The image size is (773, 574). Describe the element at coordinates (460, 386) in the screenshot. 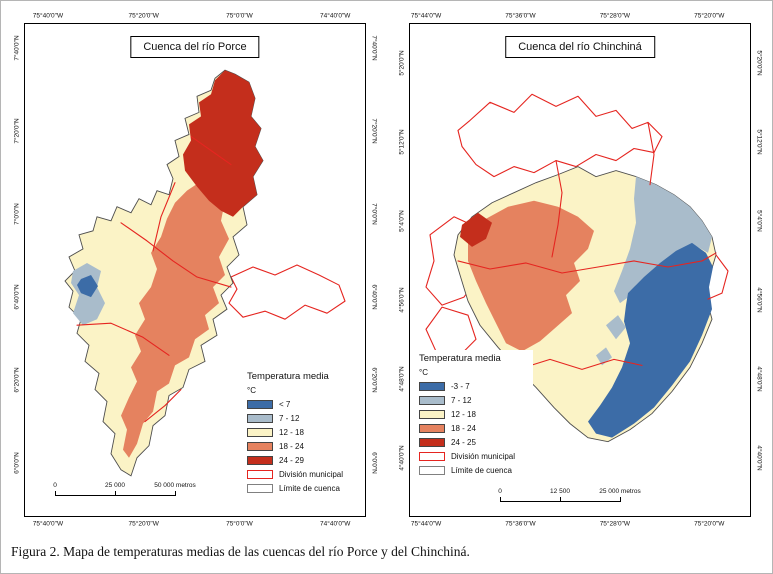

I see `legend-label: -3 - 7` at that location.